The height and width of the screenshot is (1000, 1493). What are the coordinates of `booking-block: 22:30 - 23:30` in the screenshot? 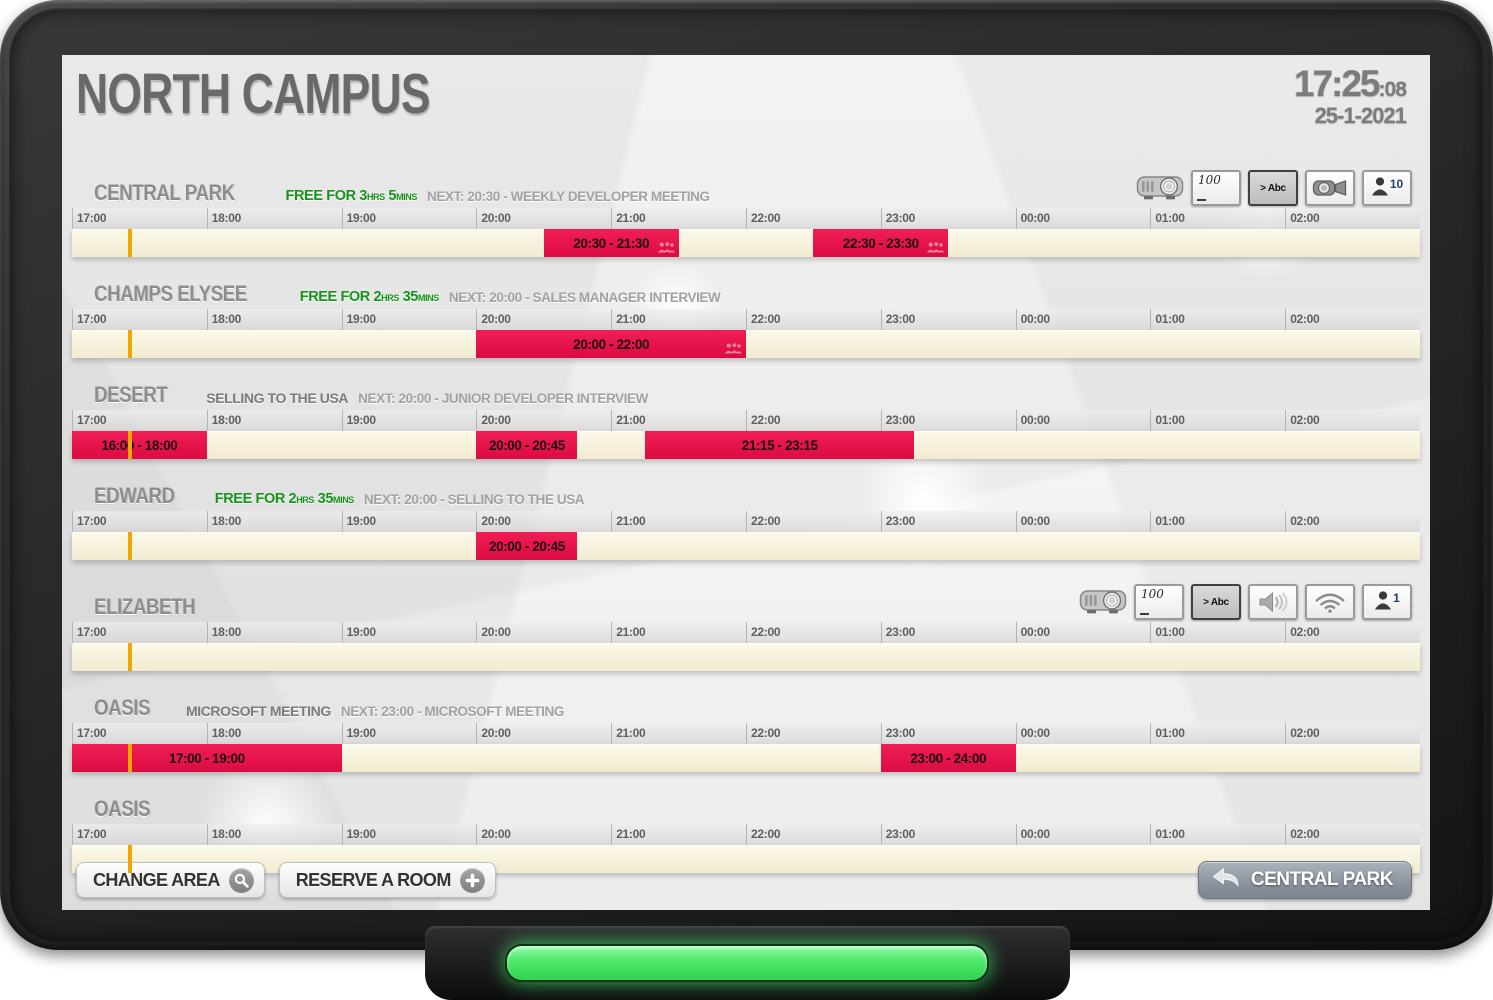 It's located at (881, 243).